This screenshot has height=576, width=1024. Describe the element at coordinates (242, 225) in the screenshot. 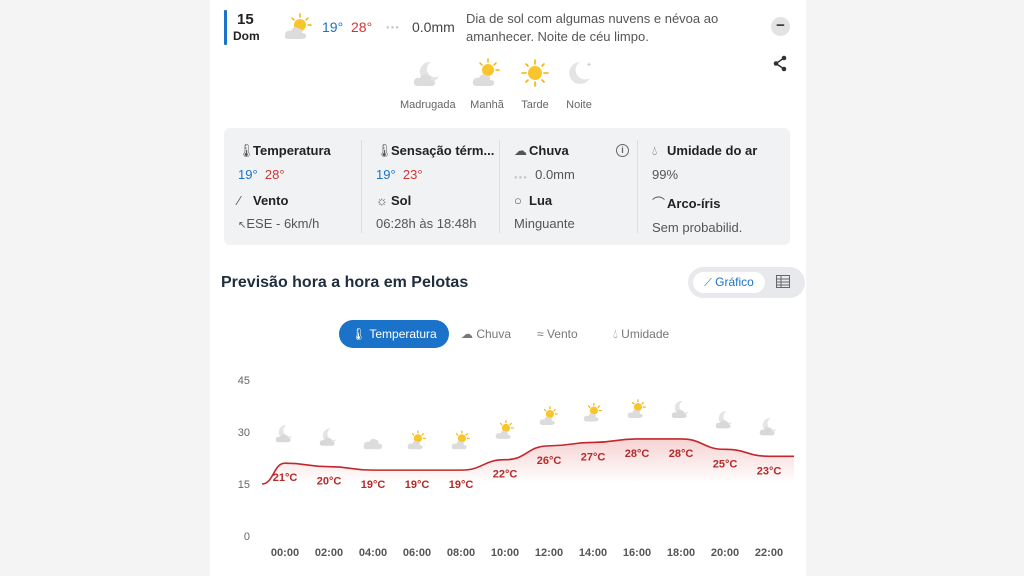

I see `wind-direction-icon: ↖` at that location.